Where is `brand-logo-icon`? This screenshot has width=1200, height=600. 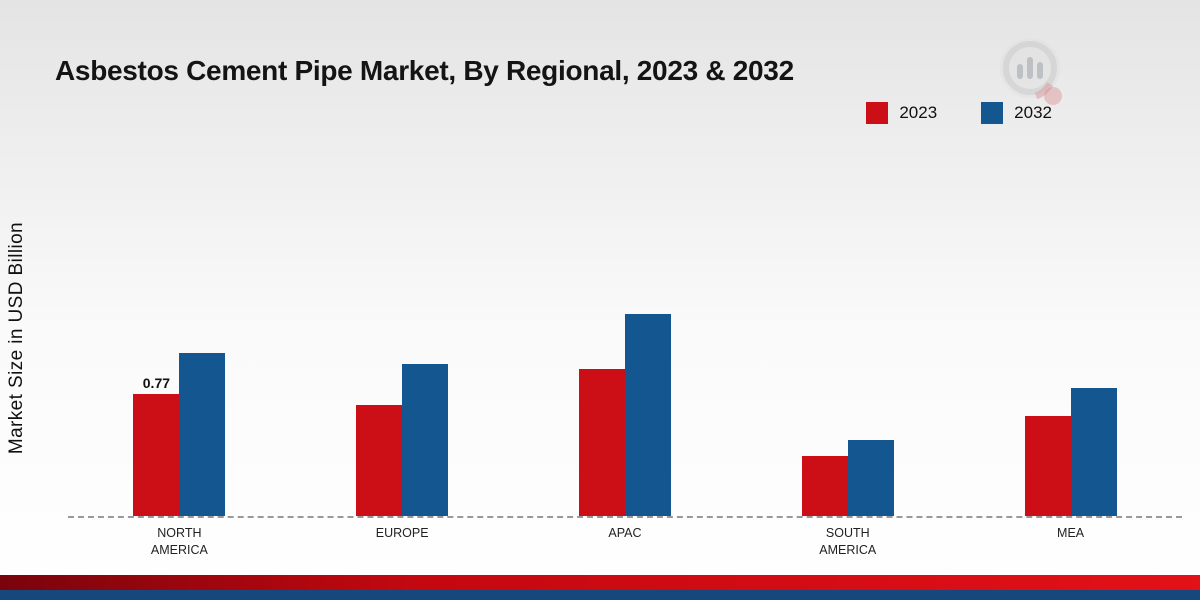 brand-logo-icon is located at coordinates (1031, 71).